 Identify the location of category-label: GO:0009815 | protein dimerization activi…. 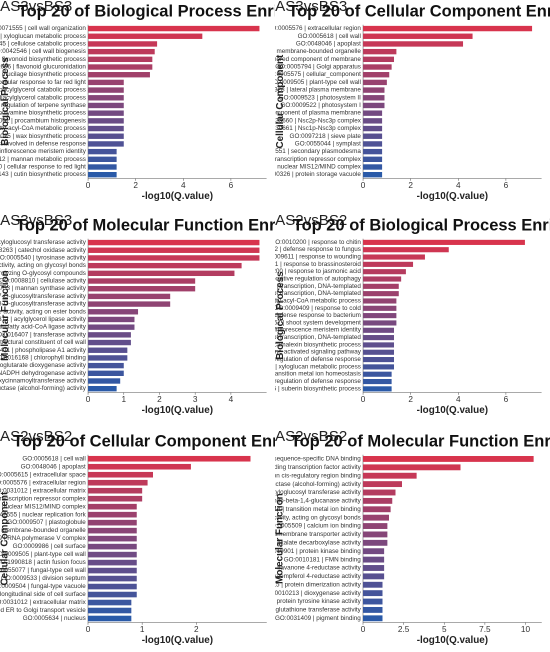
(318, 584).